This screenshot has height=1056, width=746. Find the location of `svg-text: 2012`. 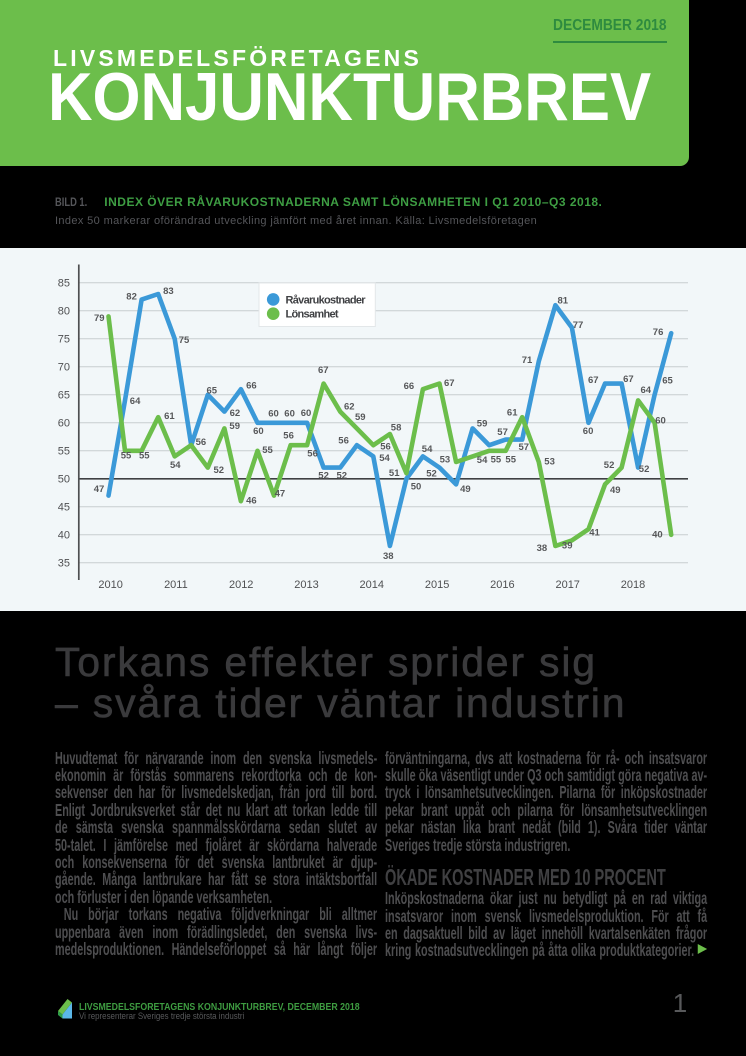

svg-text: 2012 is located at coordinates (241, 585).